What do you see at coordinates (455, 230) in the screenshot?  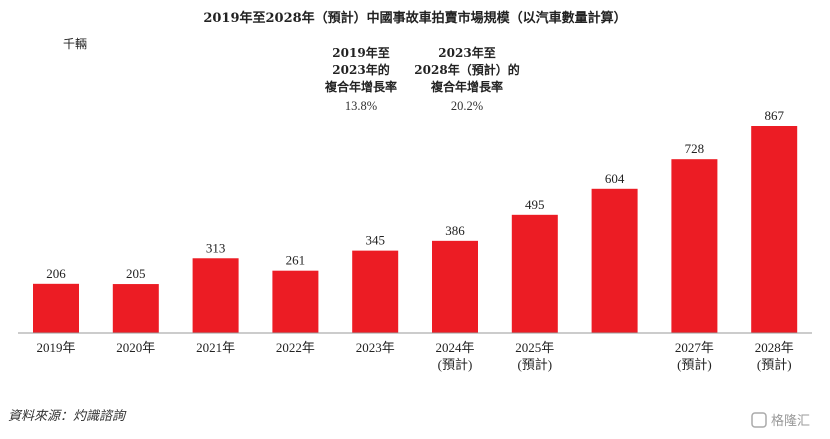 I see `data-label: 386` at bounding box center [455, 230].